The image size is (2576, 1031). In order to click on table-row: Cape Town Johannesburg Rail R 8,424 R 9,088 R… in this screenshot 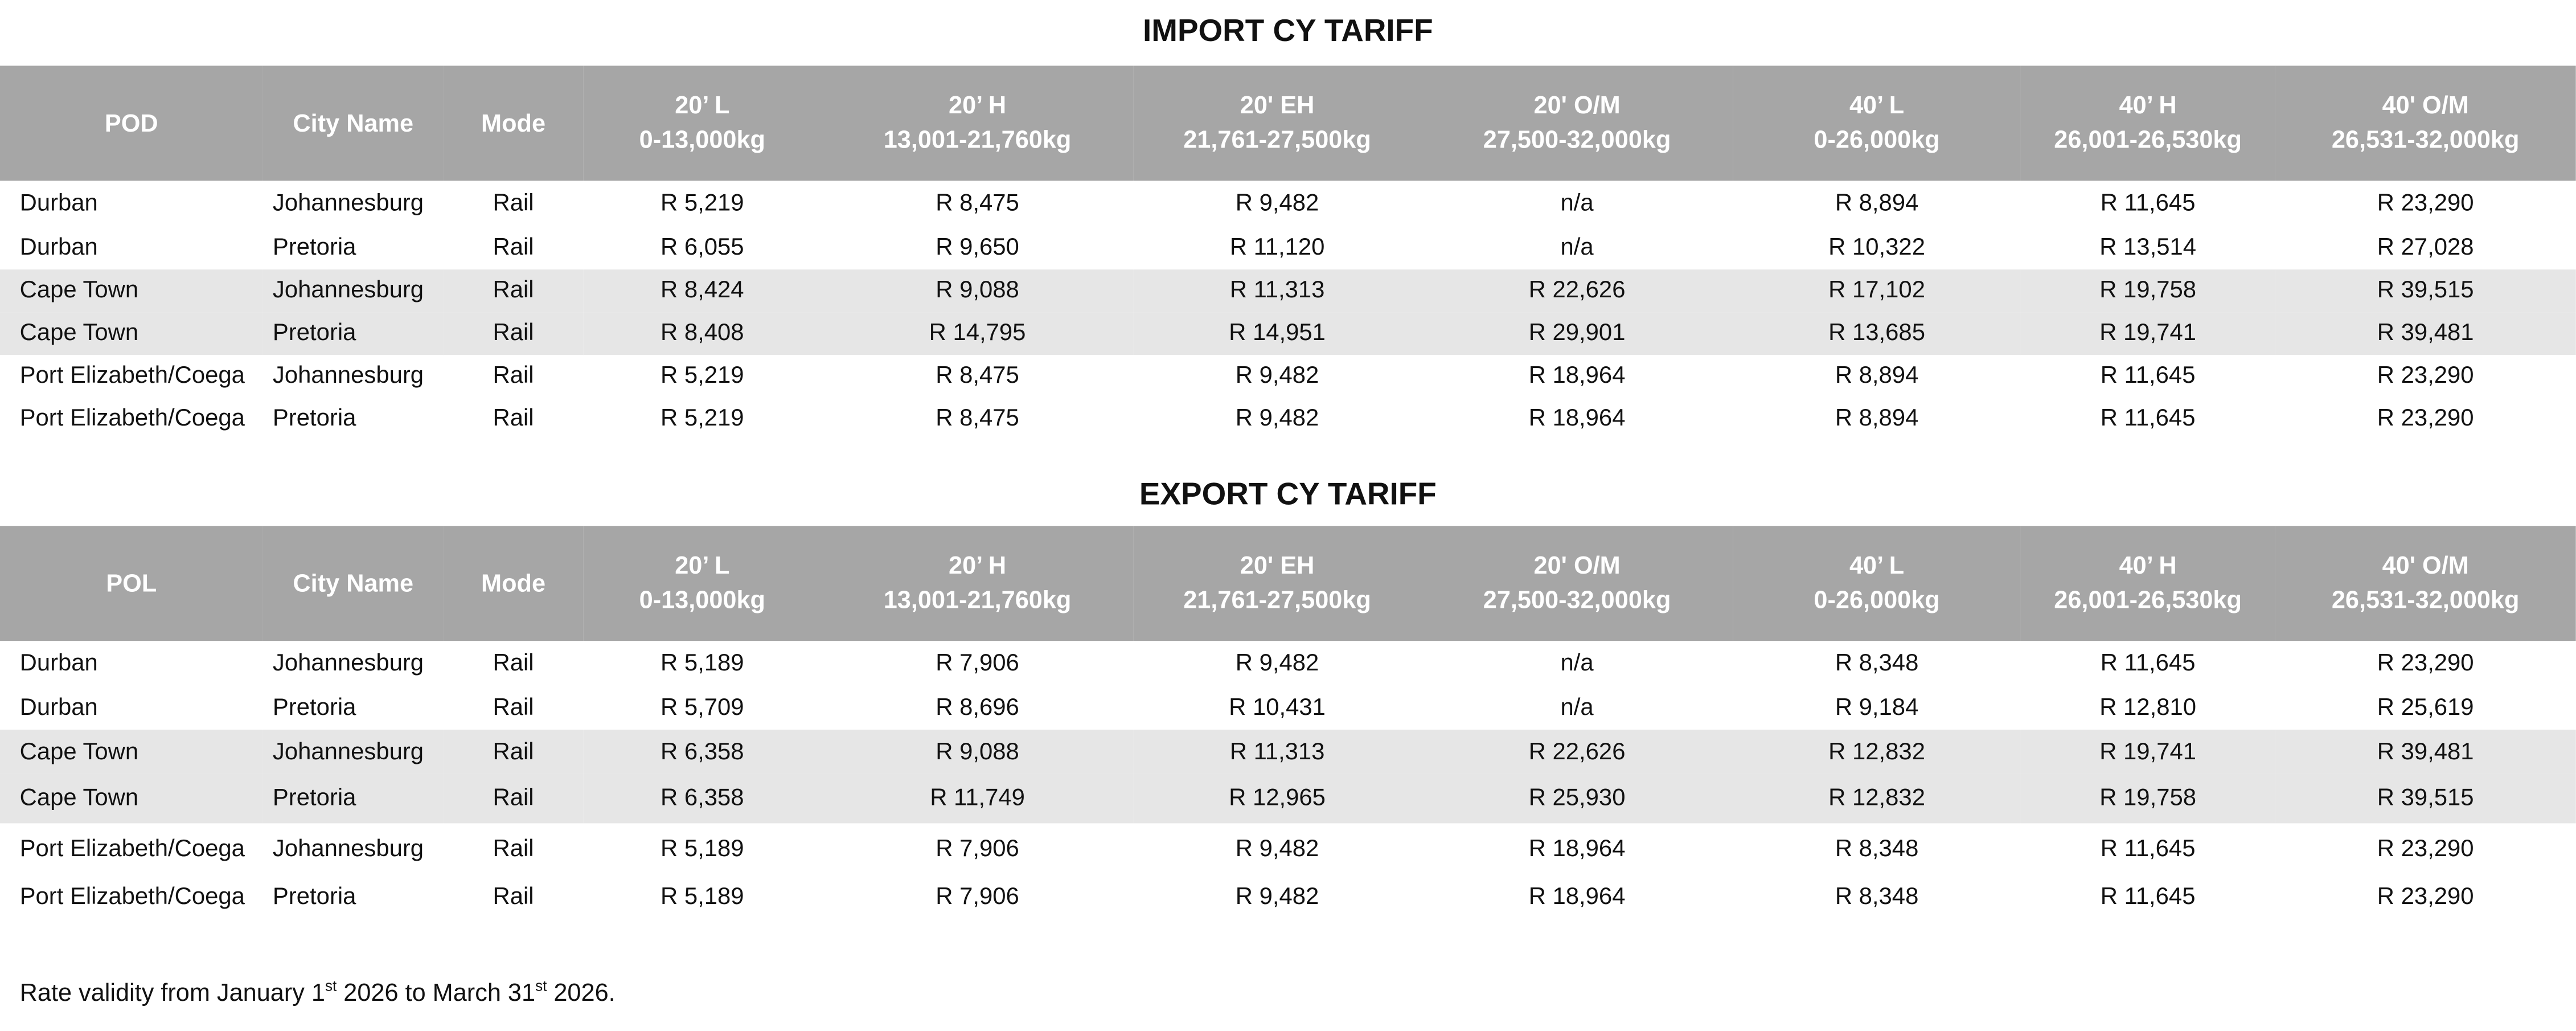, I will do `click(1288, 291)`.